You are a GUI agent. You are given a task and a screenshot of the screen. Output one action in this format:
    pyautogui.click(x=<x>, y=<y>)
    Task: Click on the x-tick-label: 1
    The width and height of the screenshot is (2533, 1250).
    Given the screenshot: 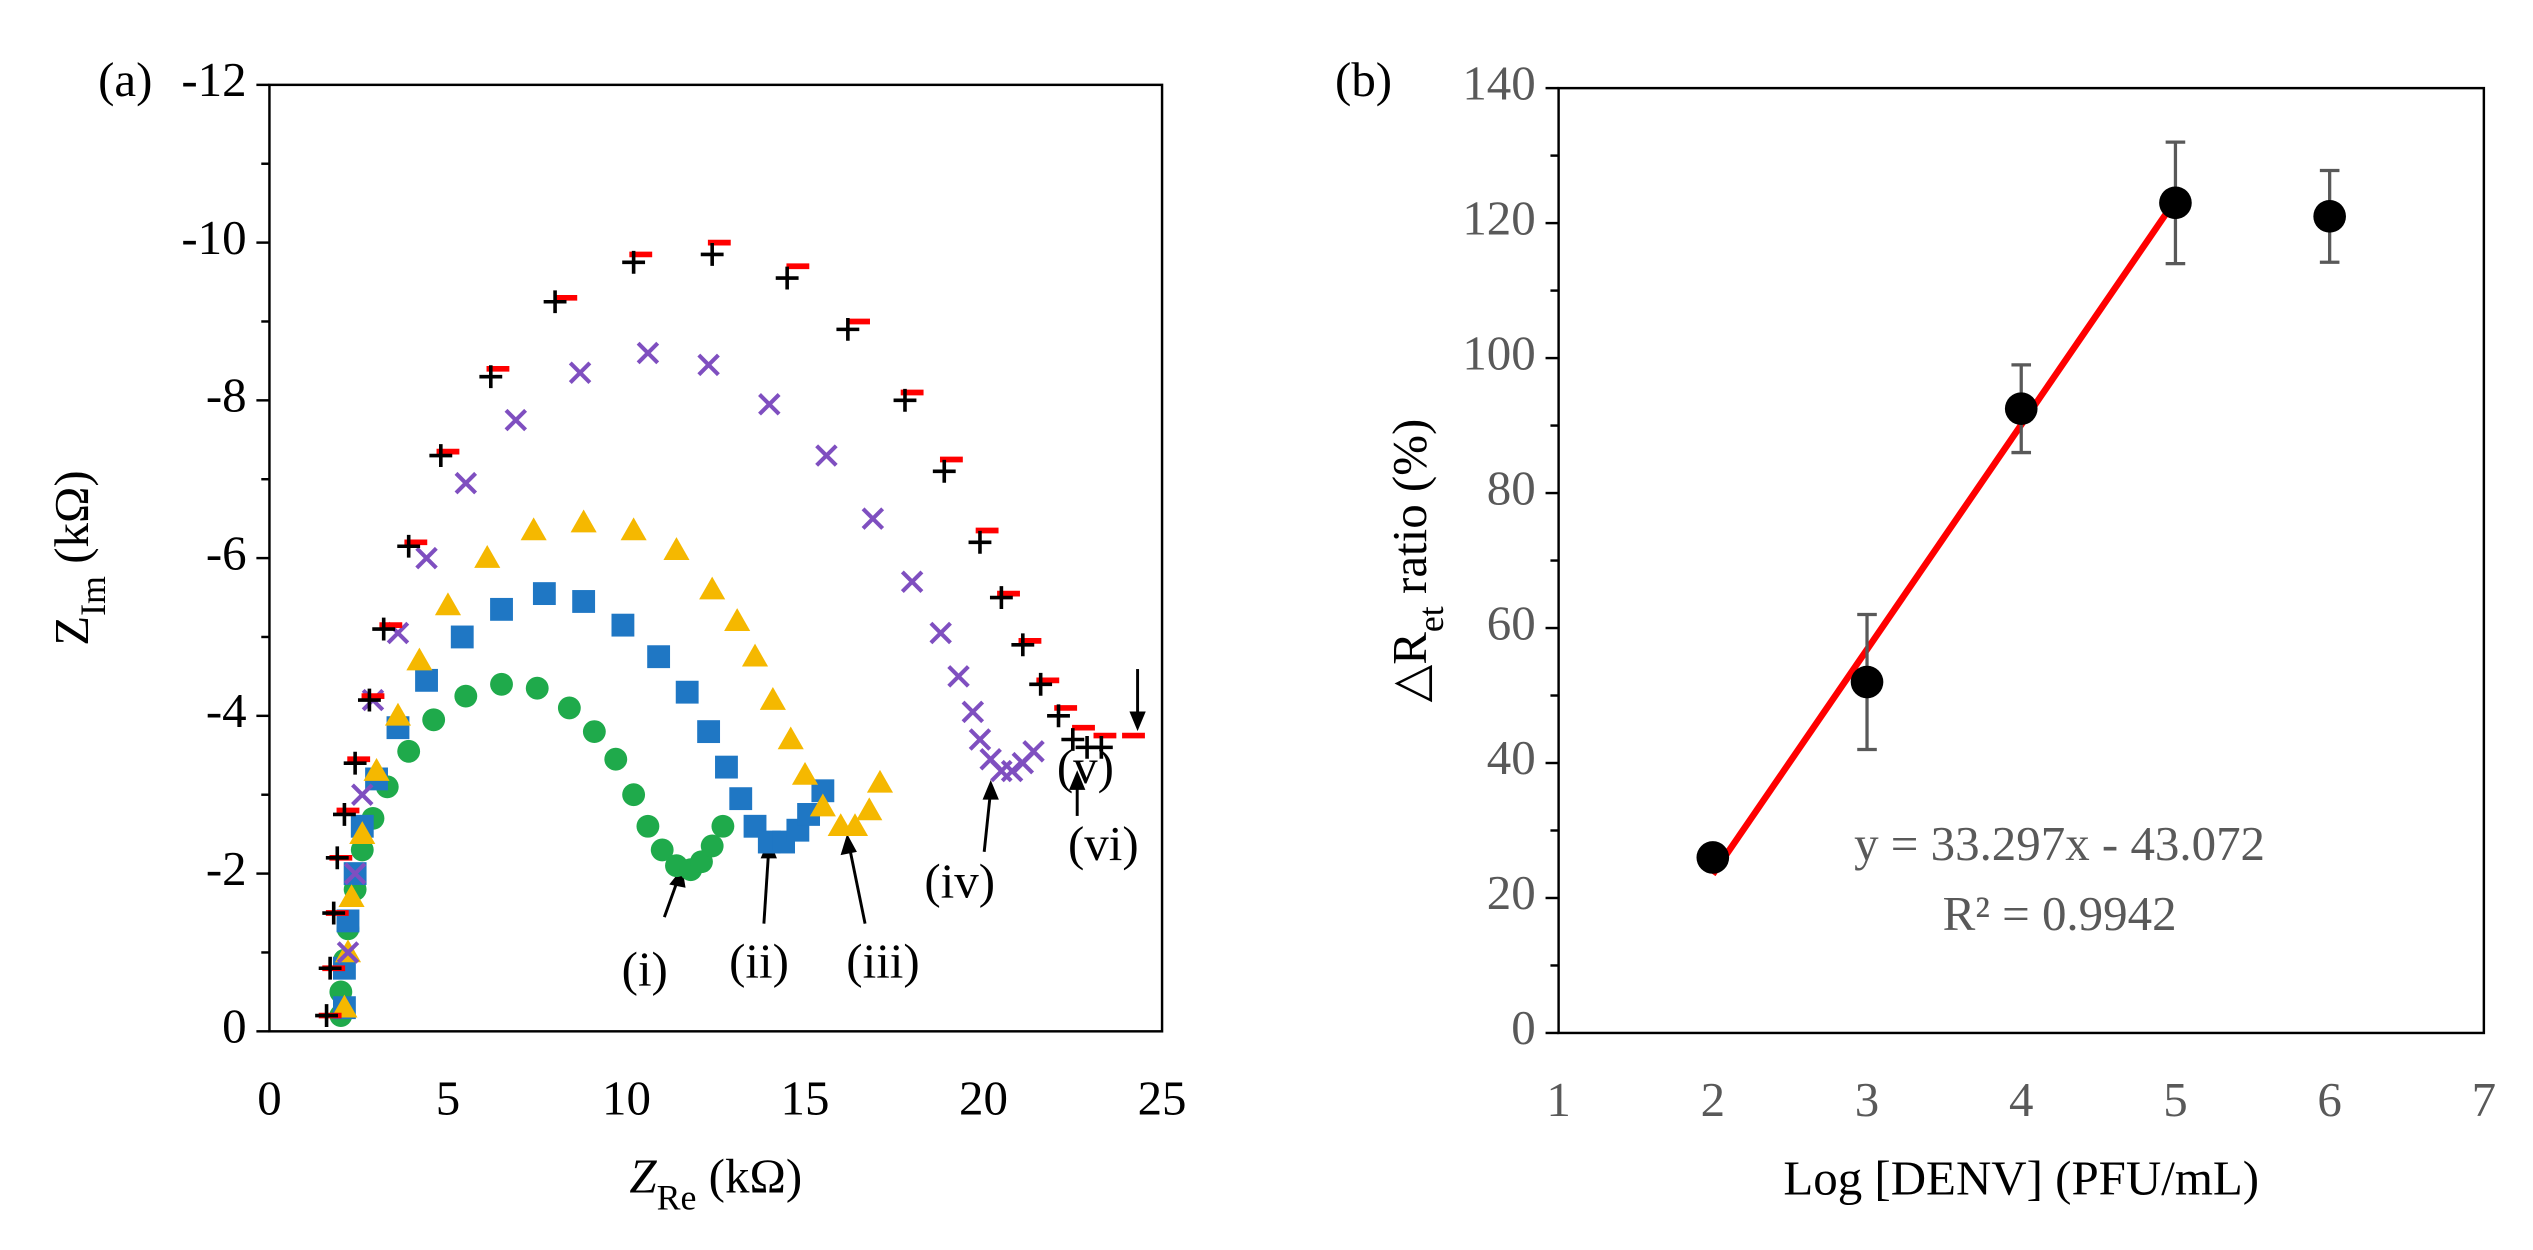 What is the action you would take?
    pyautogui.click(x=1558, y=1099)
    